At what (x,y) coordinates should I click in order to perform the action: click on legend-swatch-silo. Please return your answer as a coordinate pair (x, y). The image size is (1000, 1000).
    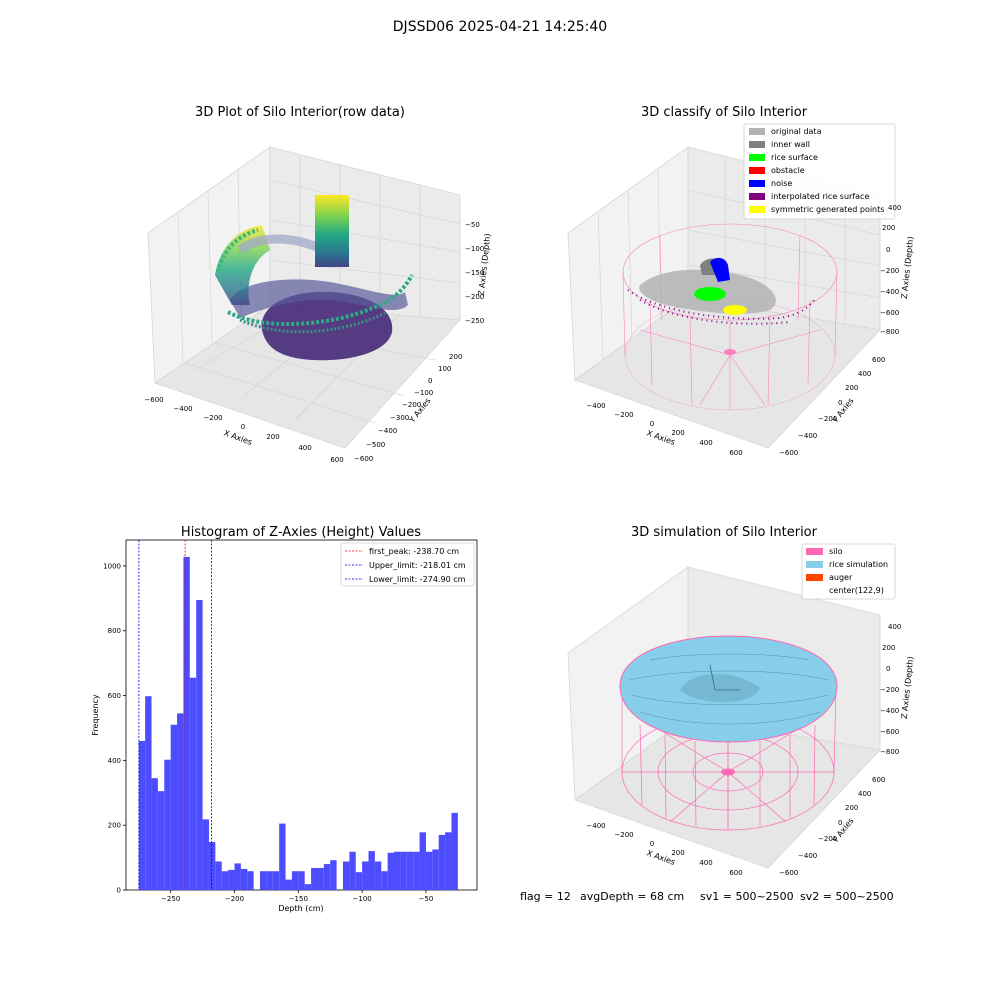
    Looking at the image, I should click on (814, 551).